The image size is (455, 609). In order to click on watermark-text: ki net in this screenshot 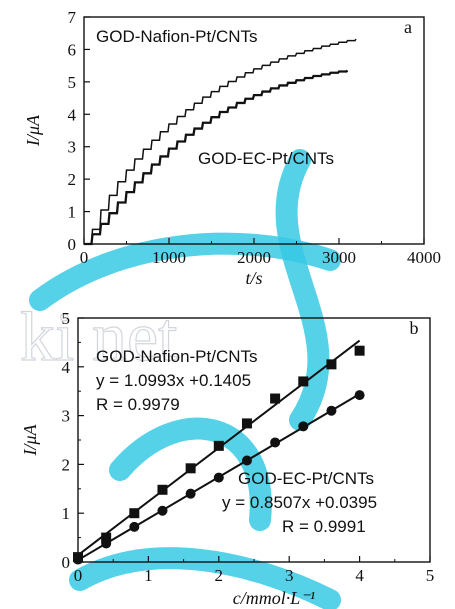, I will do `click(99, 337)`.